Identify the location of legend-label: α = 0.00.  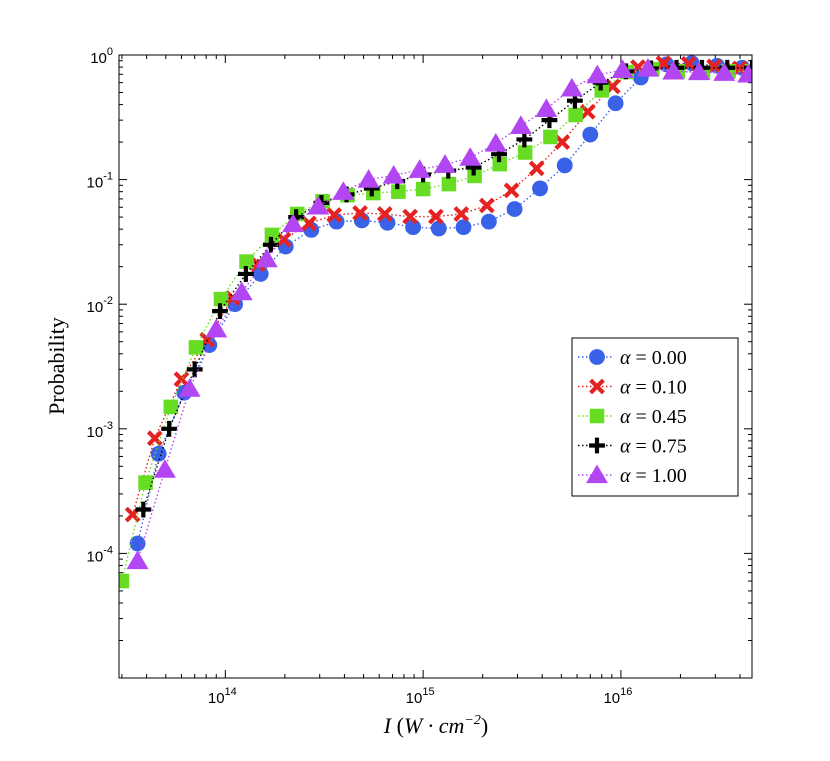
(653, 358).